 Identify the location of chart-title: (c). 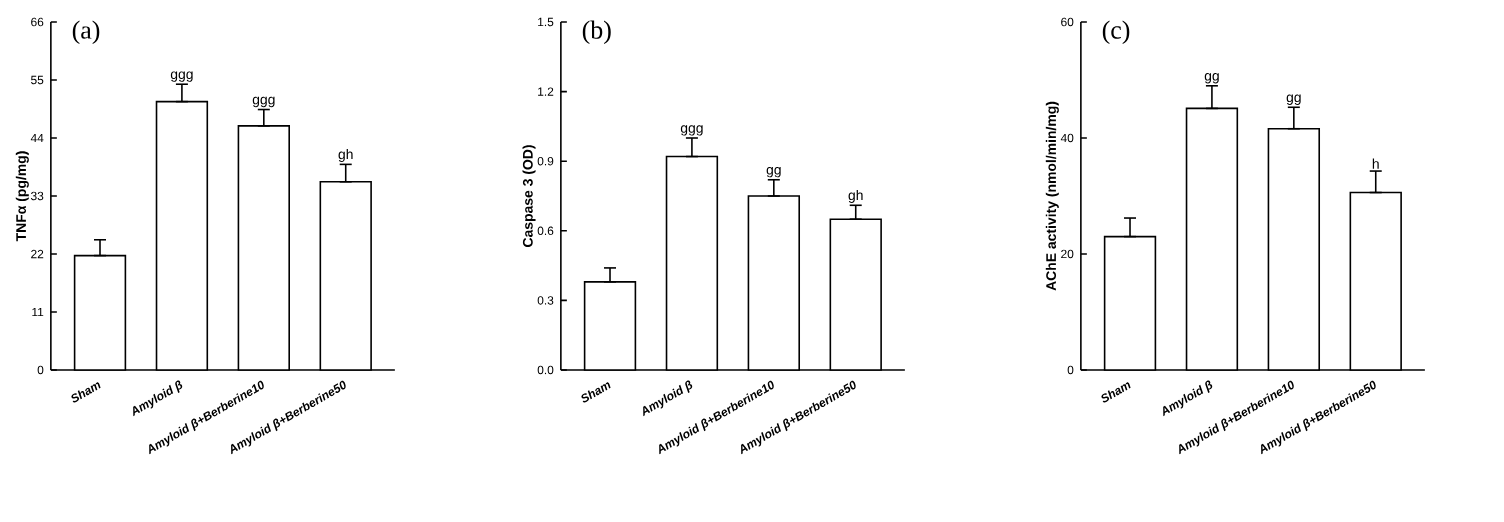
(1116, 32).